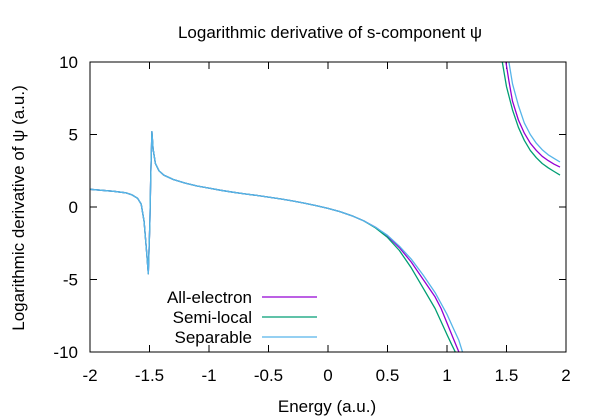 This screenshot has width=600, height=420. What do you see at coordinates (507, 375) in the screenshot?
I see `x-tick-label: 1.5` at bounding box center [507, 375].